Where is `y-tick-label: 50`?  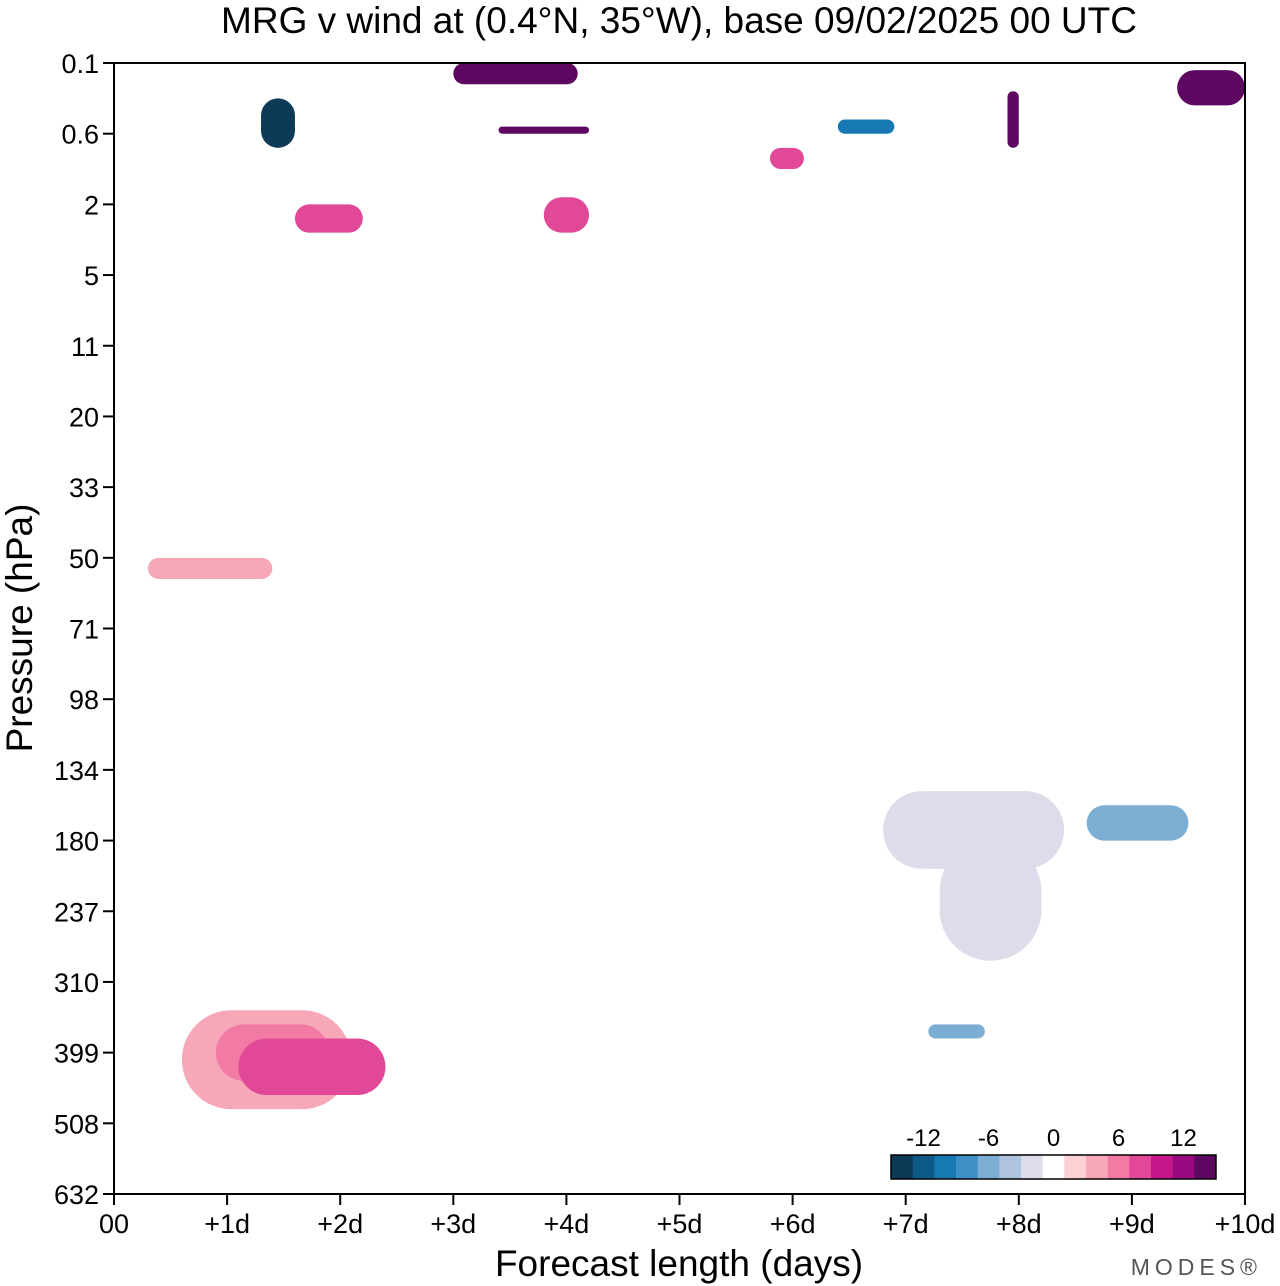 y-tick-label: 50 is located at coordinates (84, 559).